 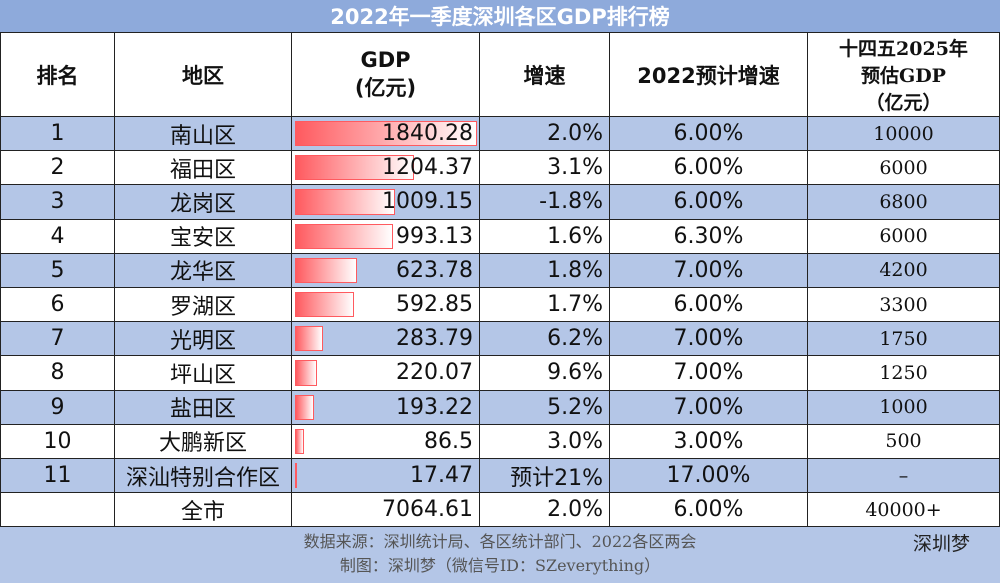 I want to click on cell: 7064.61, so click(x=386, y=510).